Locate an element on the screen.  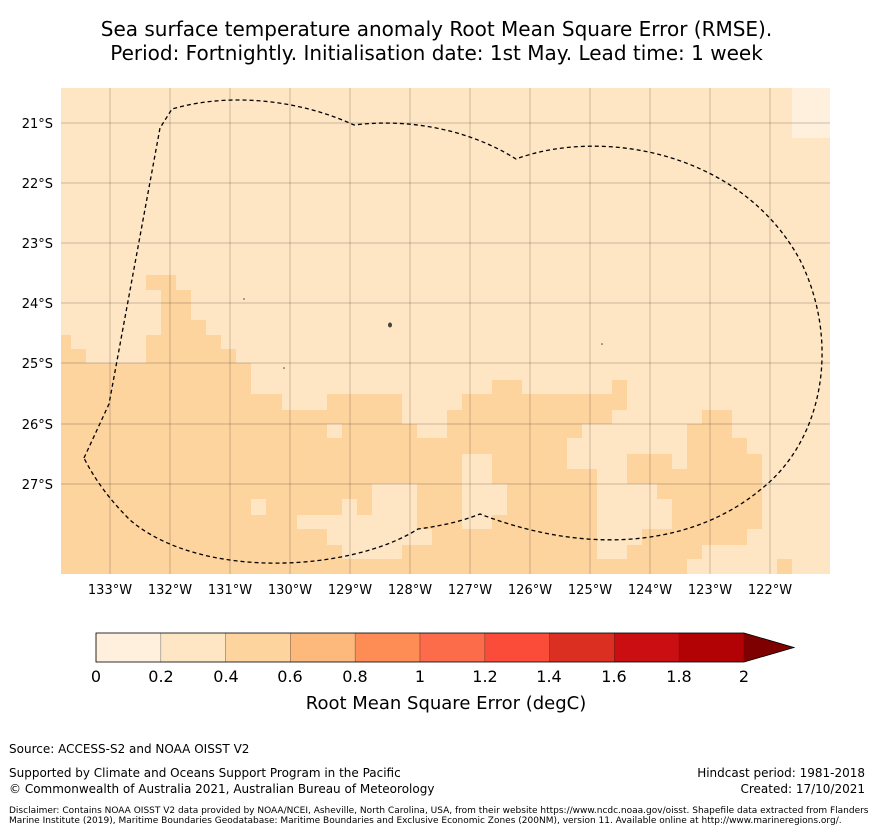
colorbar-tick-labels: 0 0.2 0.4 0.6 0.8 1 1.2 1.4 1.6 1.8 2 is located at coordinates (420, 676).